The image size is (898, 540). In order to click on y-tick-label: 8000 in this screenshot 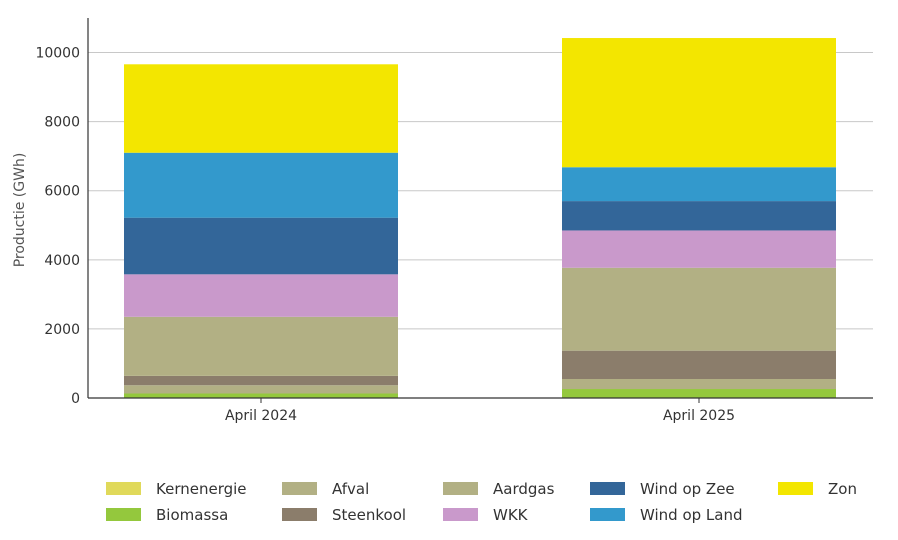, I will do `click(62, 123)`.